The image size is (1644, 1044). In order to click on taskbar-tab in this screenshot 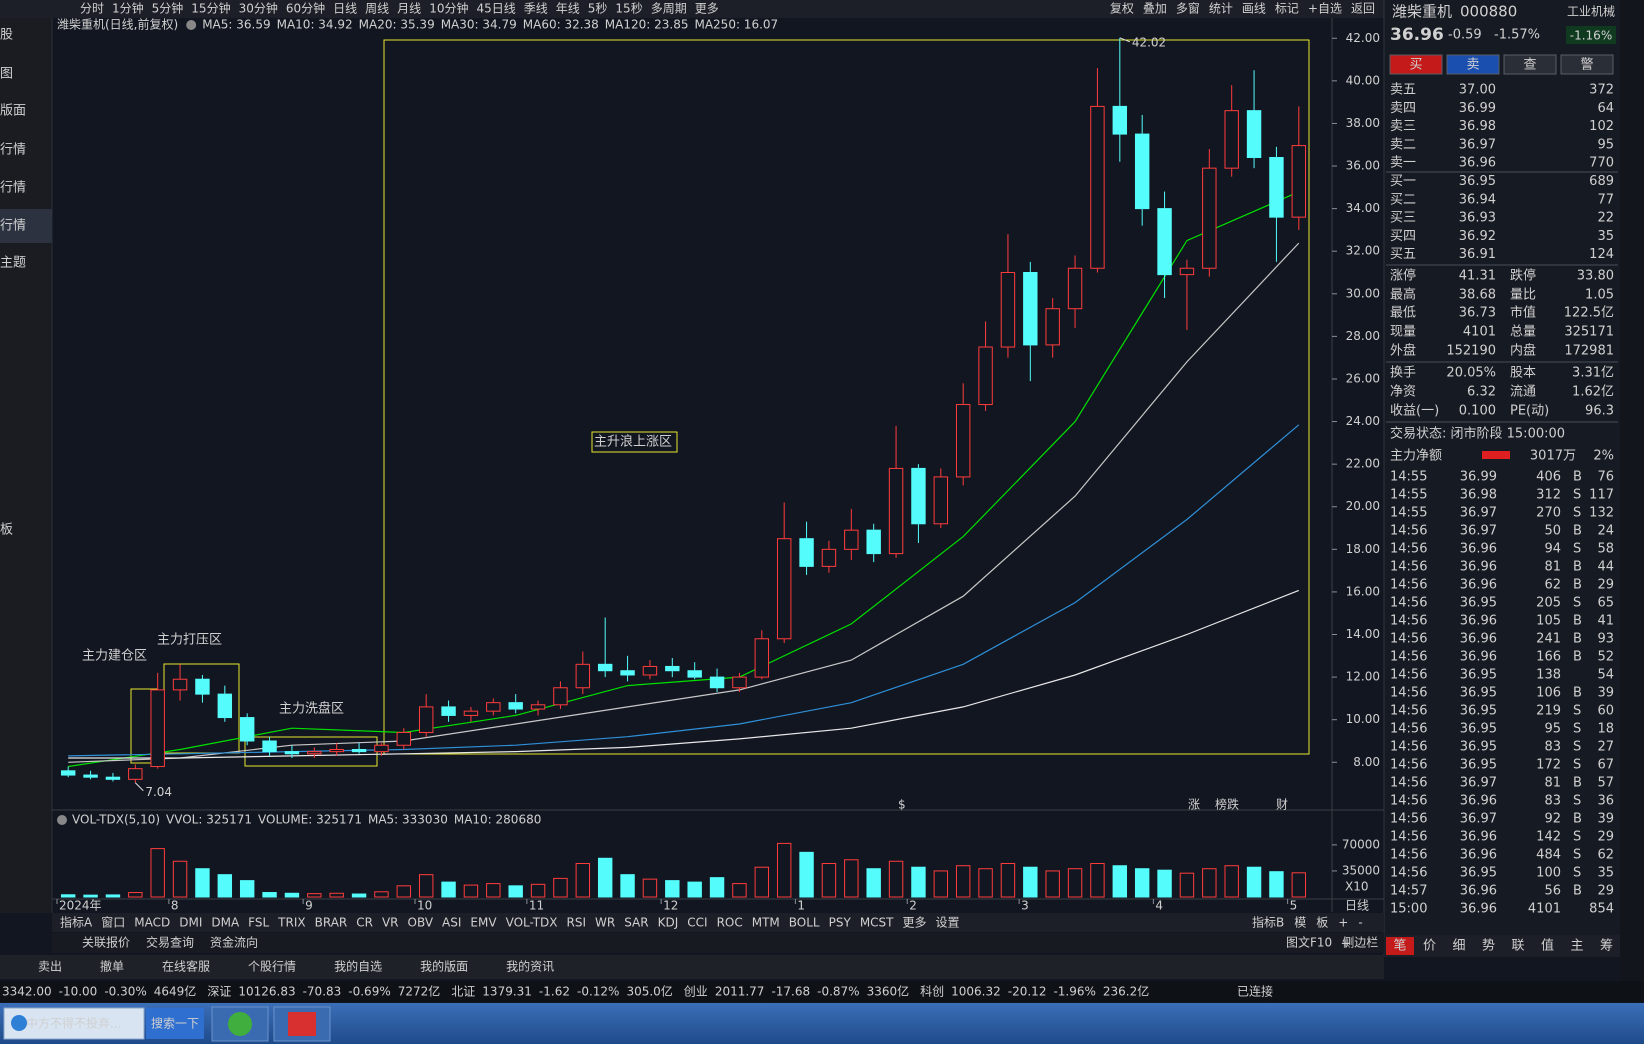, I will do `click(74, 1023)`.